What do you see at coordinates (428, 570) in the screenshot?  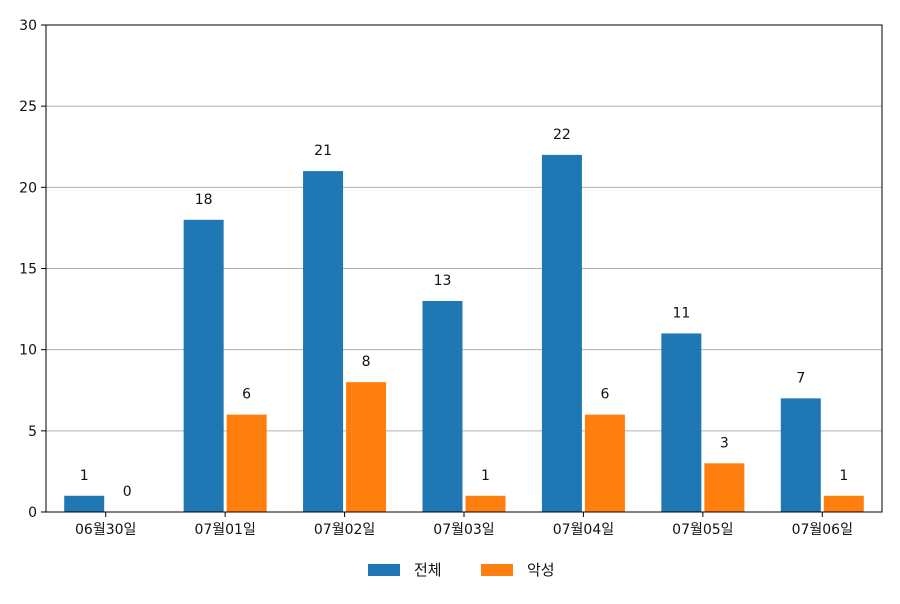 I see `legend-label: 전체` at bounding box center [428, 570].